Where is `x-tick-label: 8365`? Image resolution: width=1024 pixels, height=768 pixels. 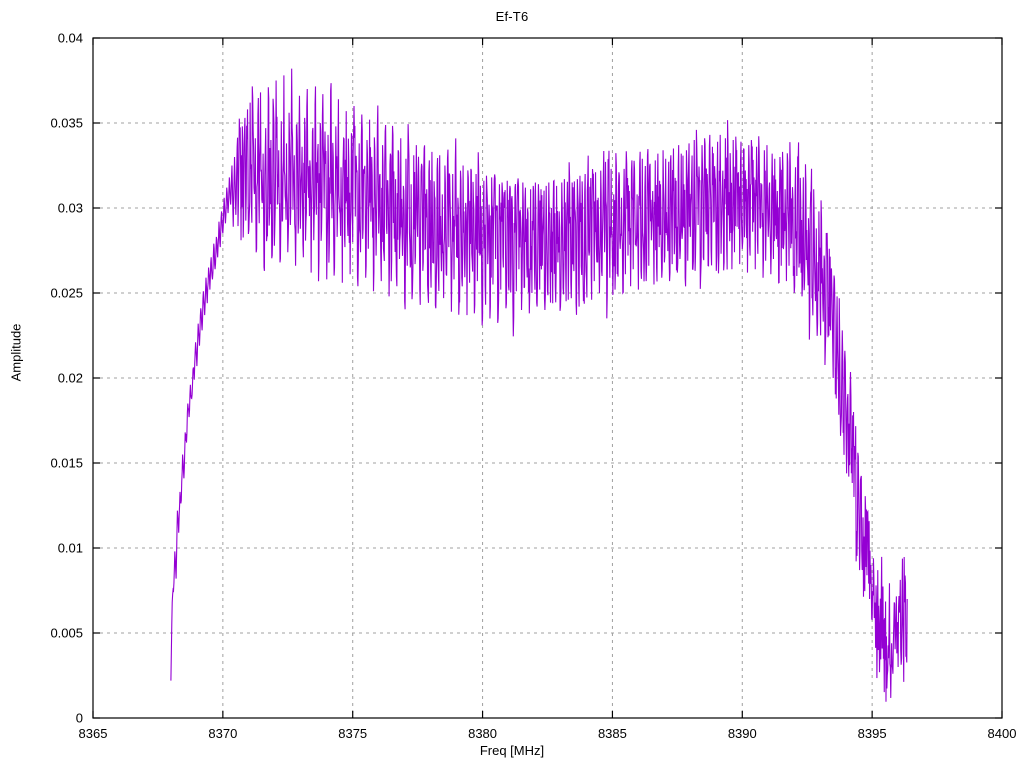
x-tick-label: 8365 is located at coordinates (93, 733).